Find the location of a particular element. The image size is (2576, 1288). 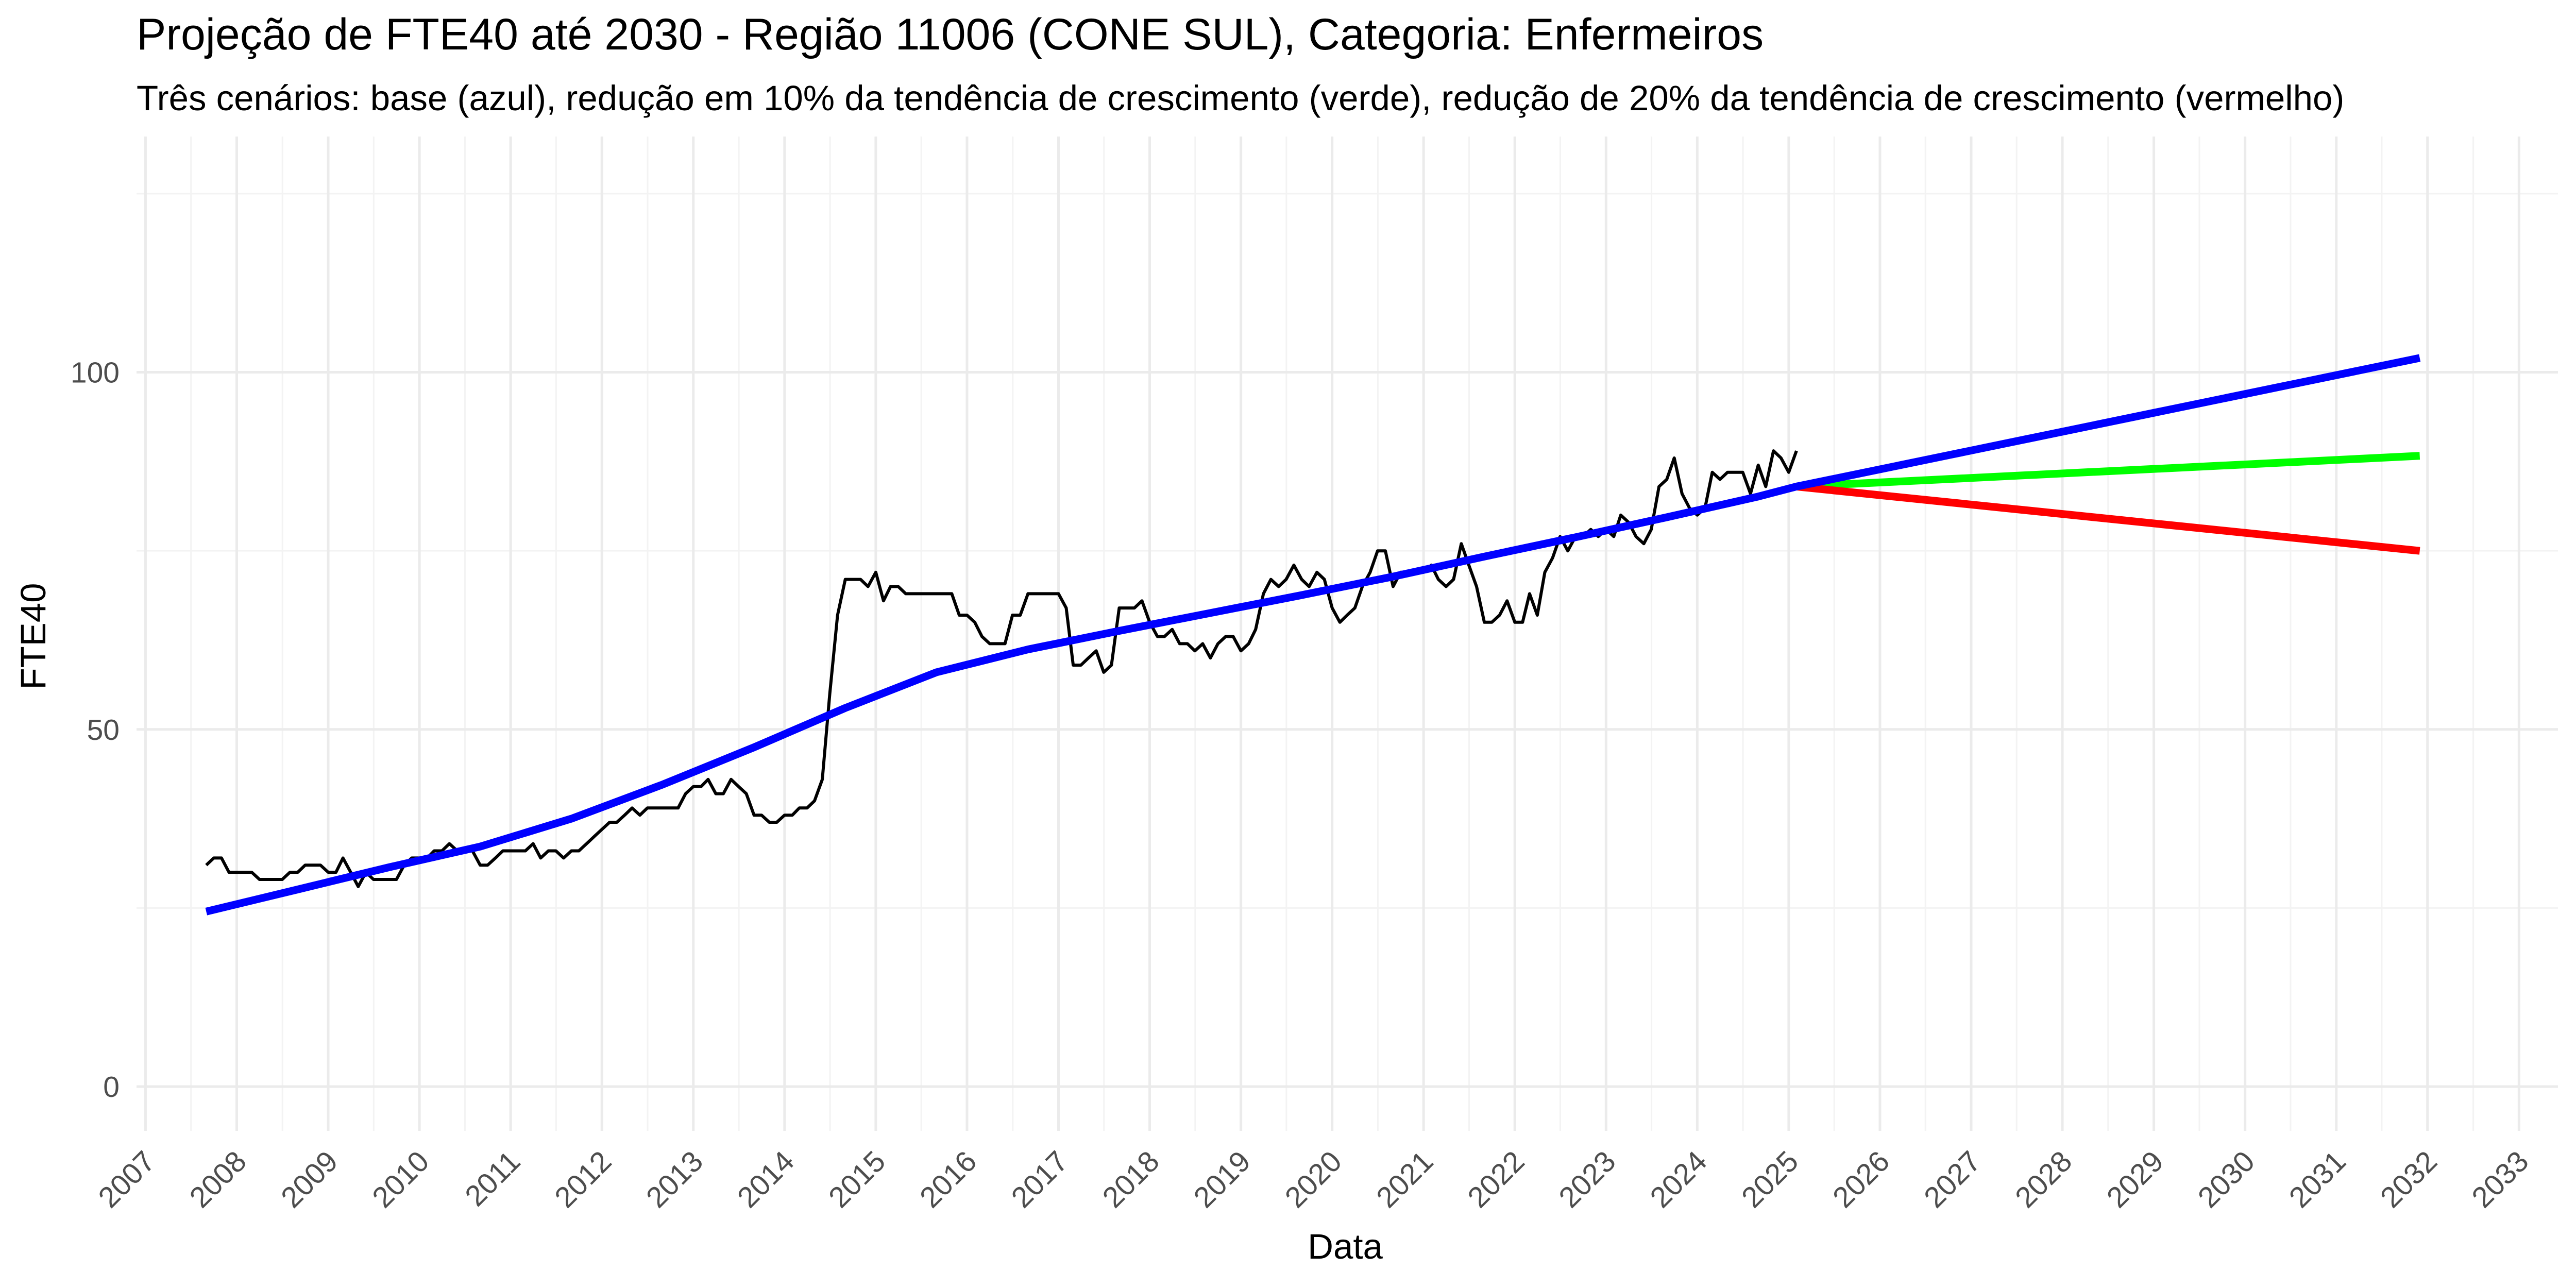

x-tick-label: 2033 is located at coordinates (2500, 1179).